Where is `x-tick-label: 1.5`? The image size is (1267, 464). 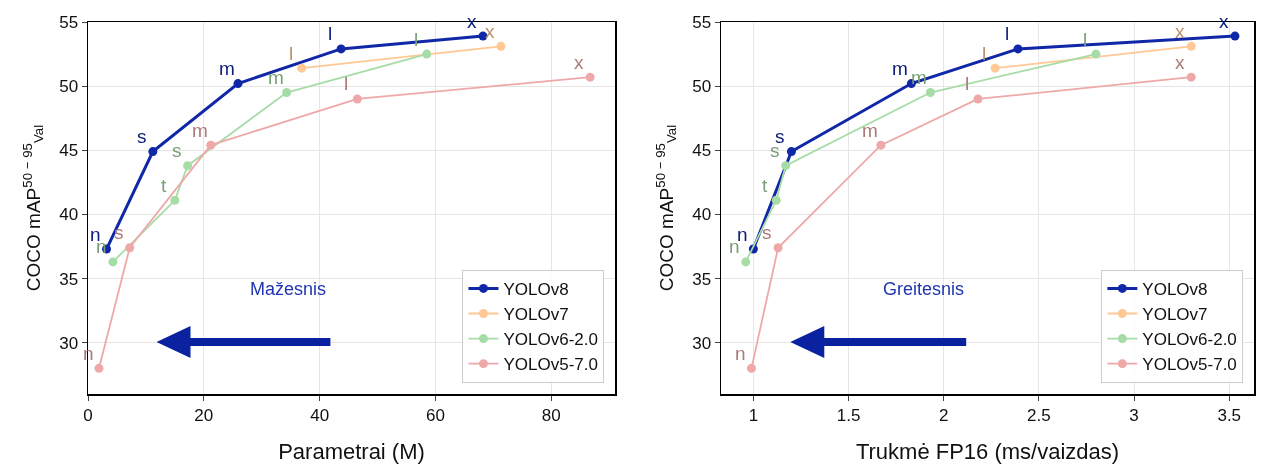 x-tick-label: 1.5 is located at coordinates (848, 415).